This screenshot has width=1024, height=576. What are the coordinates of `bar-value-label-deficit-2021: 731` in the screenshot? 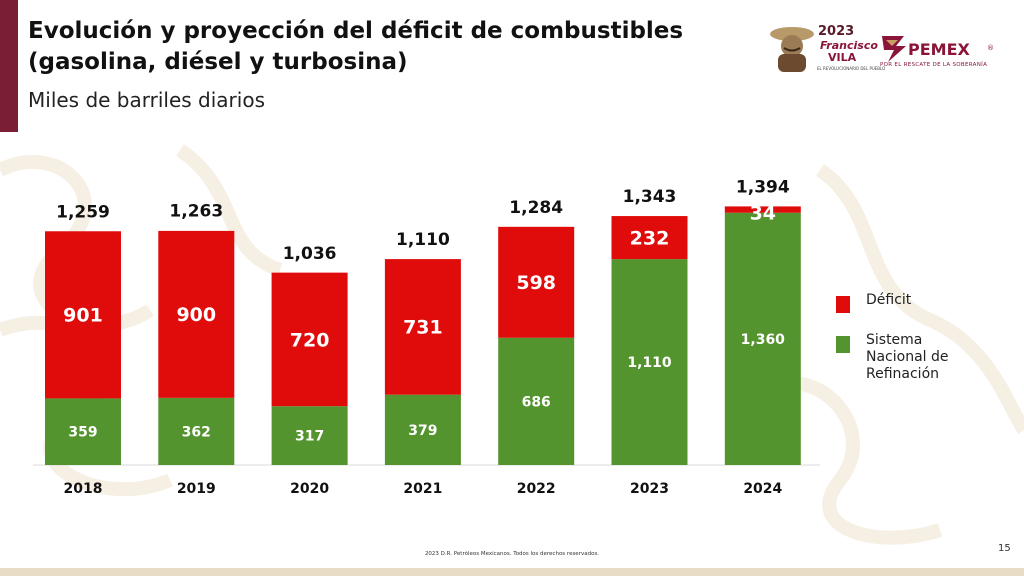 It's located at (423, 328).